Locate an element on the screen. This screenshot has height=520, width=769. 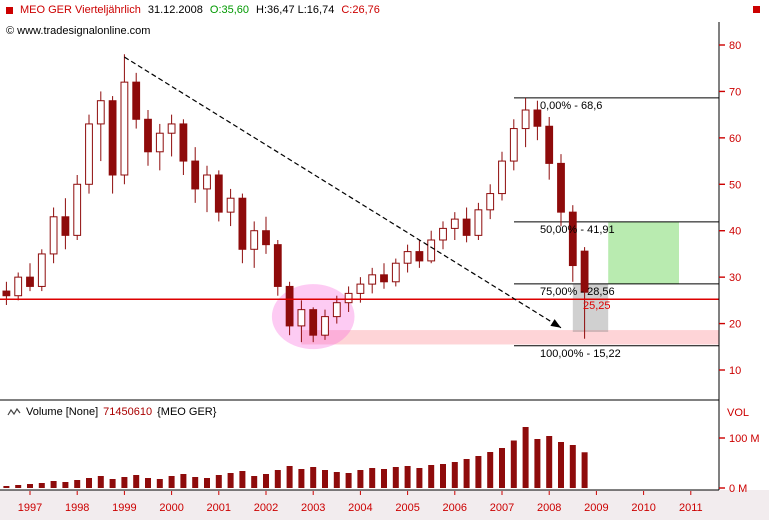
year-label: 2009 is located at coordinates (596, 508).